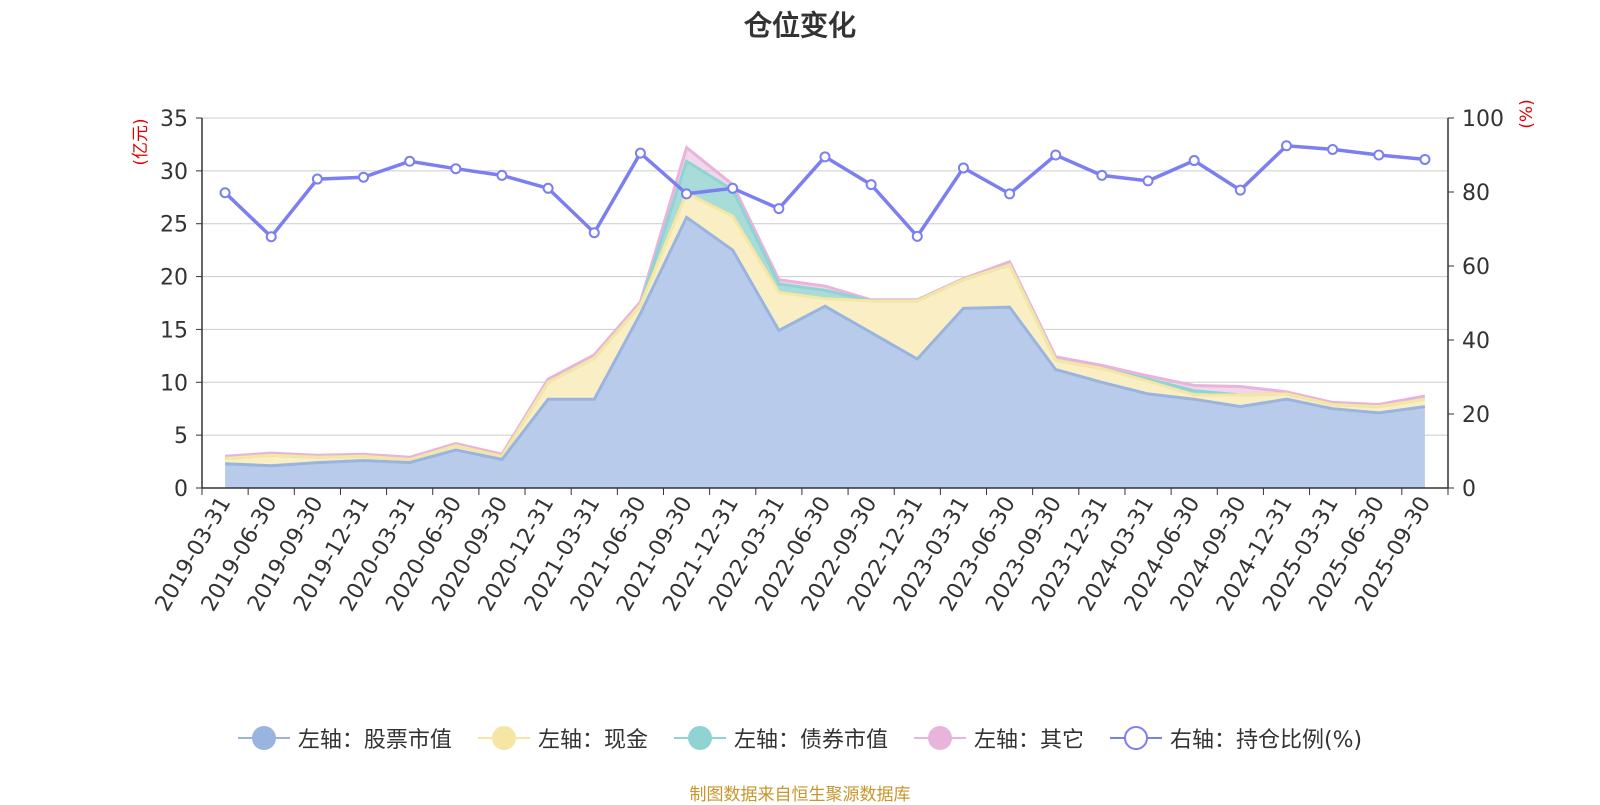  What do you see at coordinates (1476, 267) in the screenshot?
I see `y-right-tick-label: 60` at bounding box center [1476, 267].